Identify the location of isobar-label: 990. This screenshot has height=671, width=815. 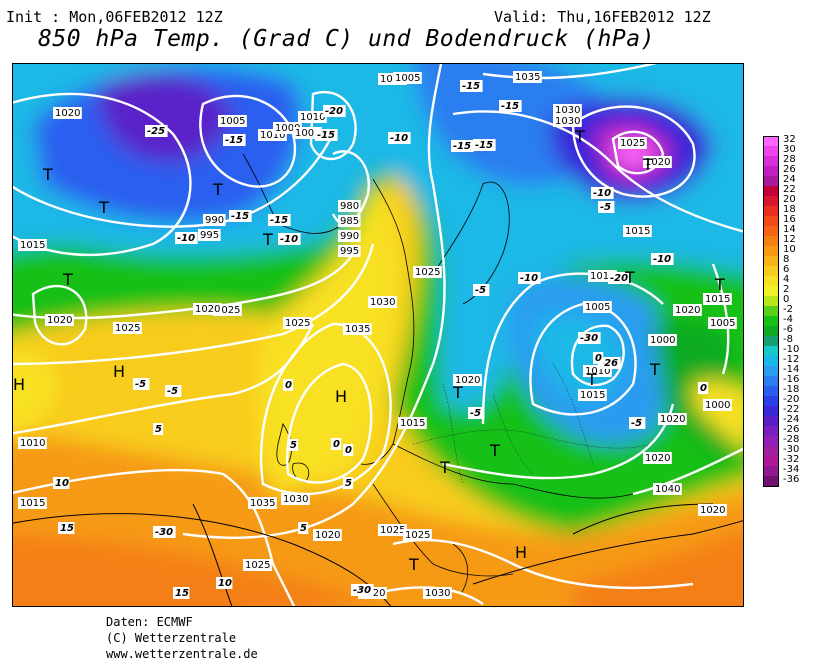
(214, 220).